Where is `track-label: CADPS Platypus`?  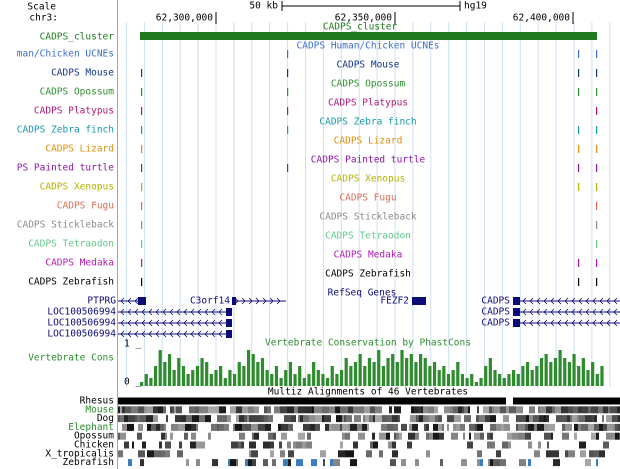
track-label: CADPS Platypus is located at coordinates (74, 111).